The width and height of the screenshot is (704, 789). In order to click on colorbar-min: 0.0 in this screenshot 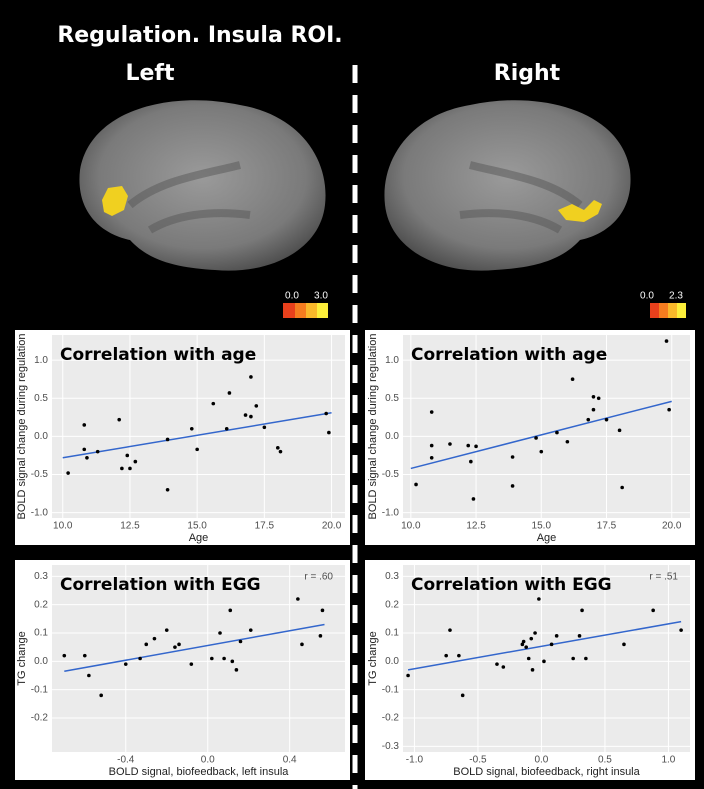, I will do `click(292, 296)`.